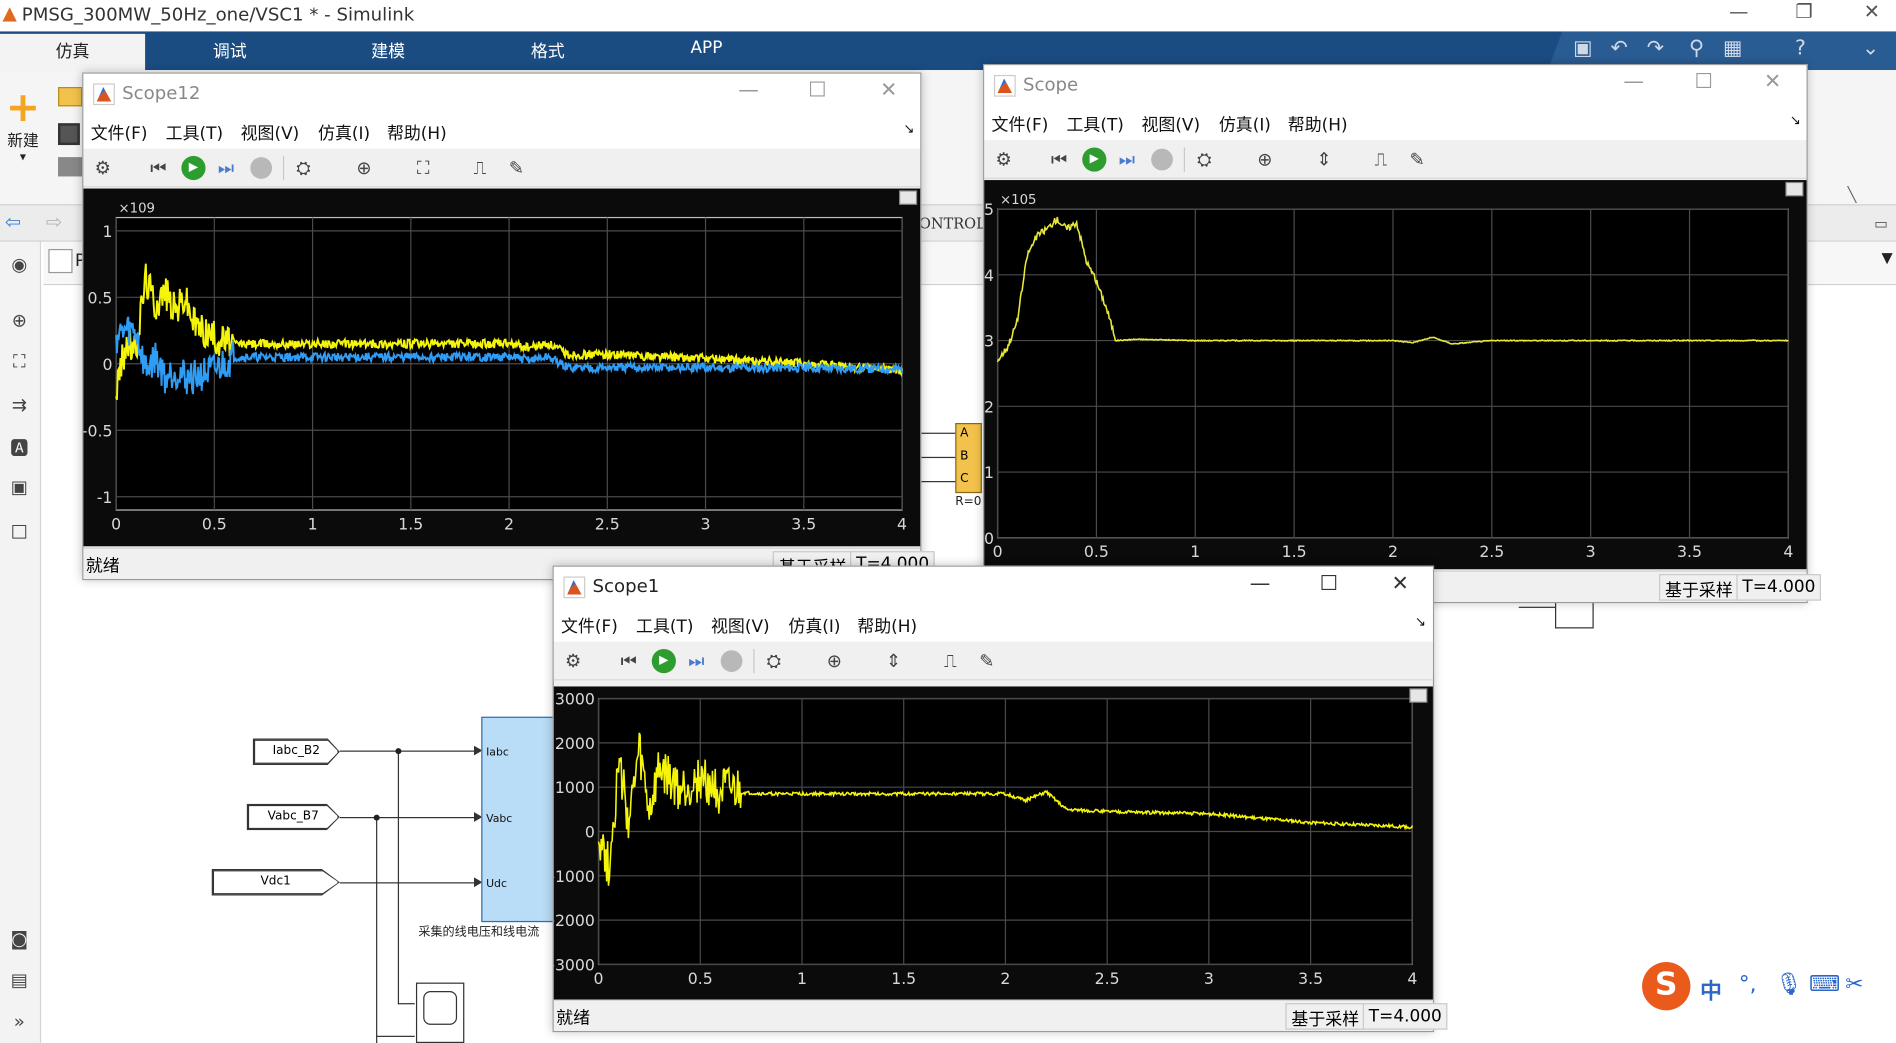 The image size is (1896, 1043). I want to click on punctuation-icon: °,, so click(1747, 984).